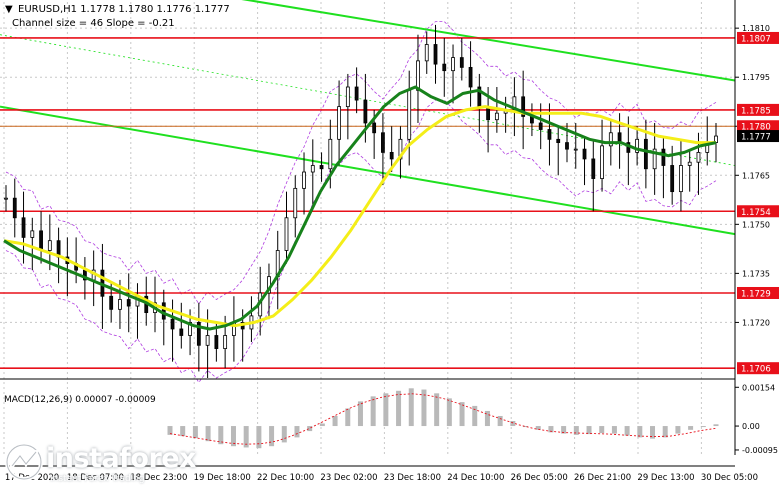 The width and height of the screenshot is (781, 493). I want to click on time-tick-label: 29 Dec 13:00, so click(665, 478).